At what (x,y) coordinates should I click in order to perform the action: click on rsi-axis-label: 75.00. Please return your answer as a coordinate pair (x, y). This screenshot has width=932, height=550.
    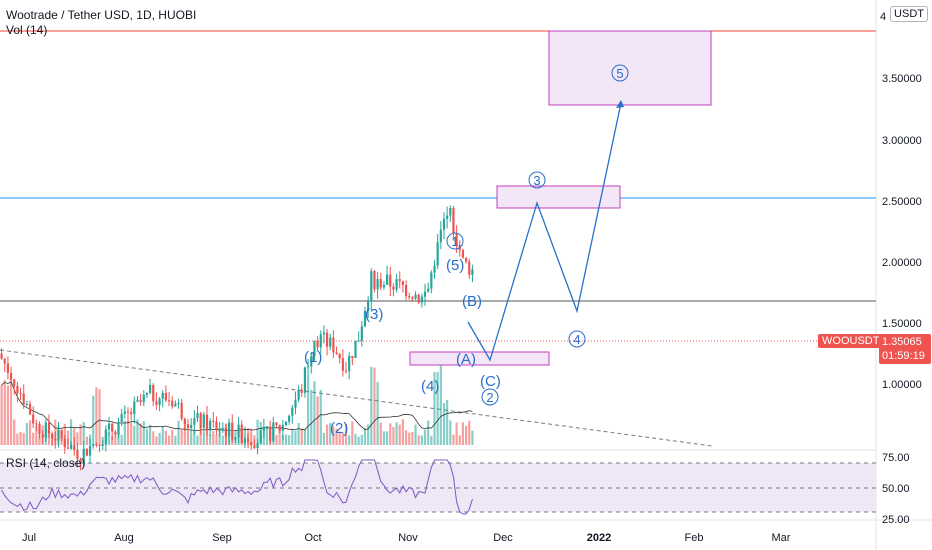
    Looking at the image, I should click on (896, 458).